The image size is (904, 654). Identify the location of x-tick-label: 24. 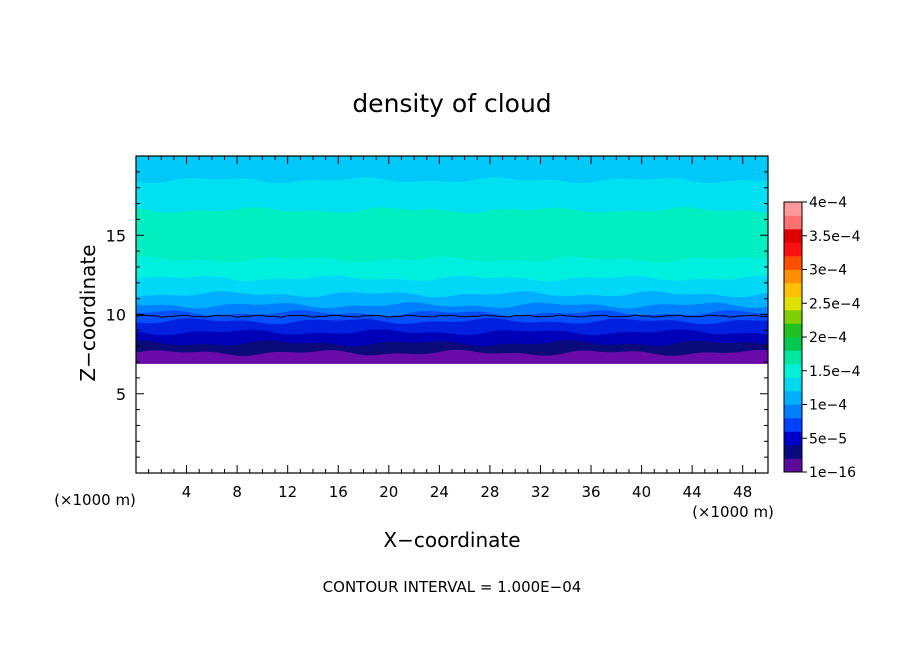
(439, 492).